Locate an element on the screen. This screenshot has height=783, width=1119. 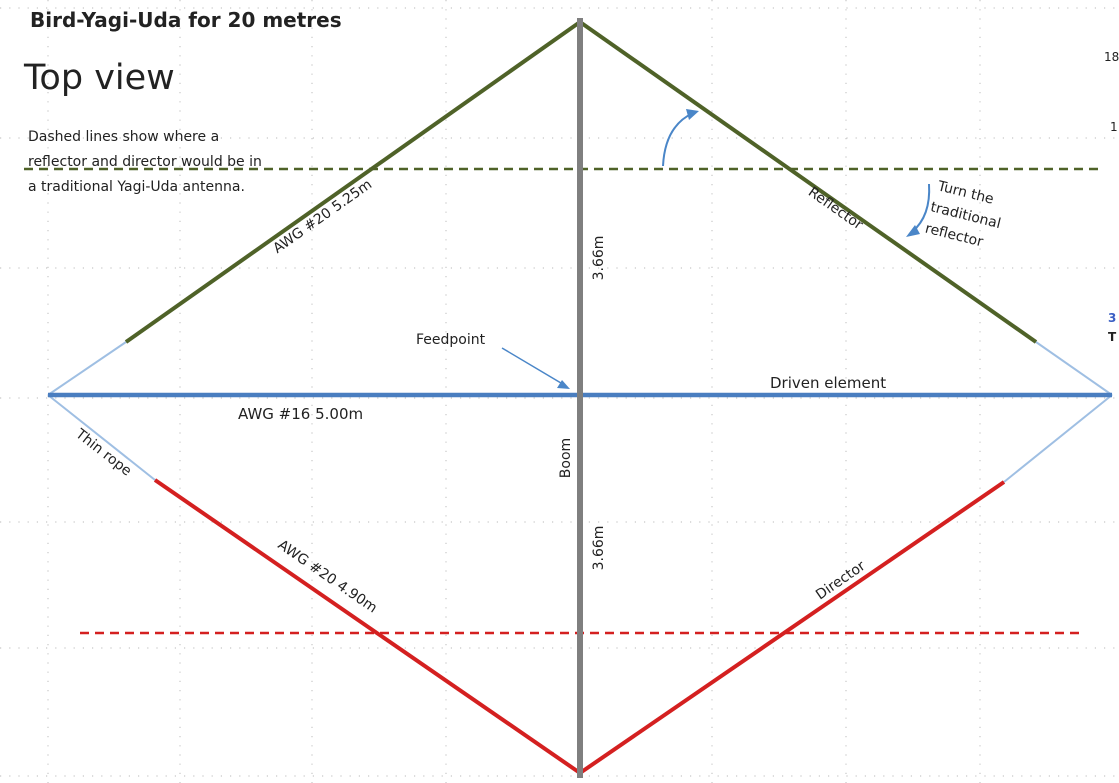
rotate-note: Turn the traditional reflector is located at coordinates (962, 214).